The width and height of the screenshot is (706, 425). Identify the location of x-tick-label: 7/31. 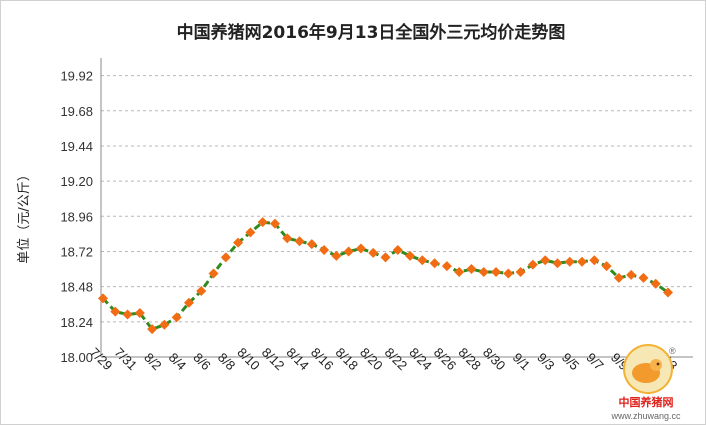
(126, 359).